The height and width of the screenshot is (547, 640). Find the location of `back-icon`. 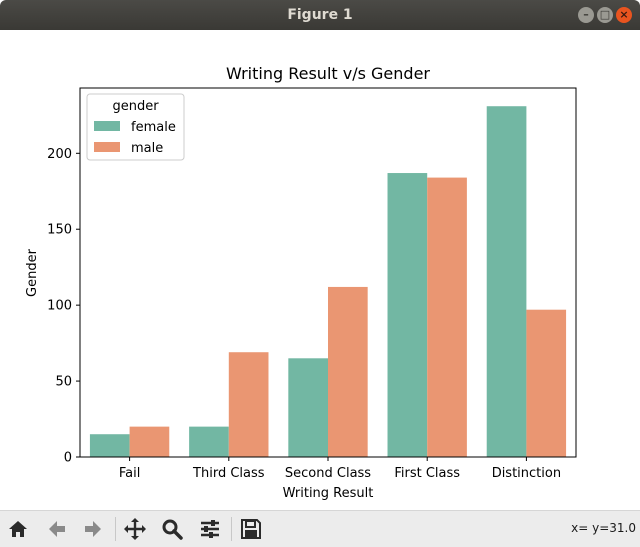

back-icon is located at coordinates (57, 529).